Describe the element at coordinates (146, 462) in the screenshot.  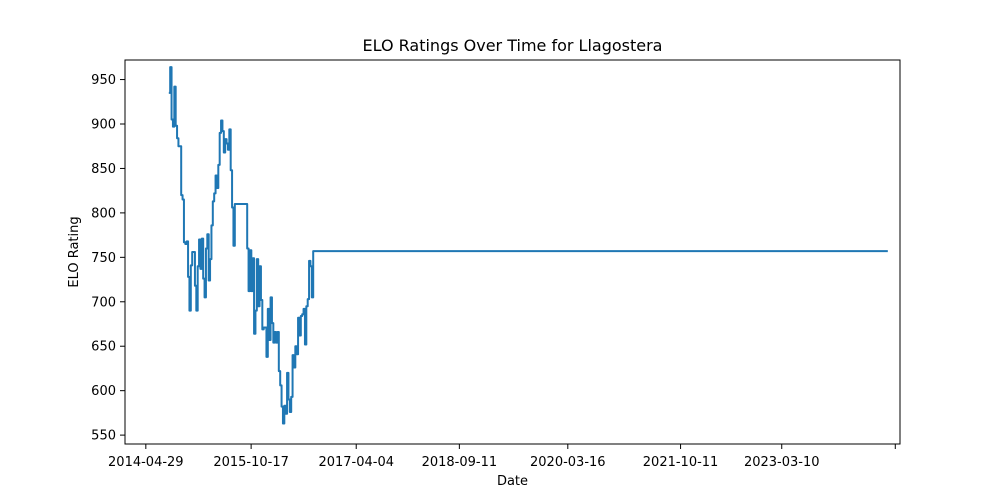
I see `x-tick-label: 2014-04-29` at that location.